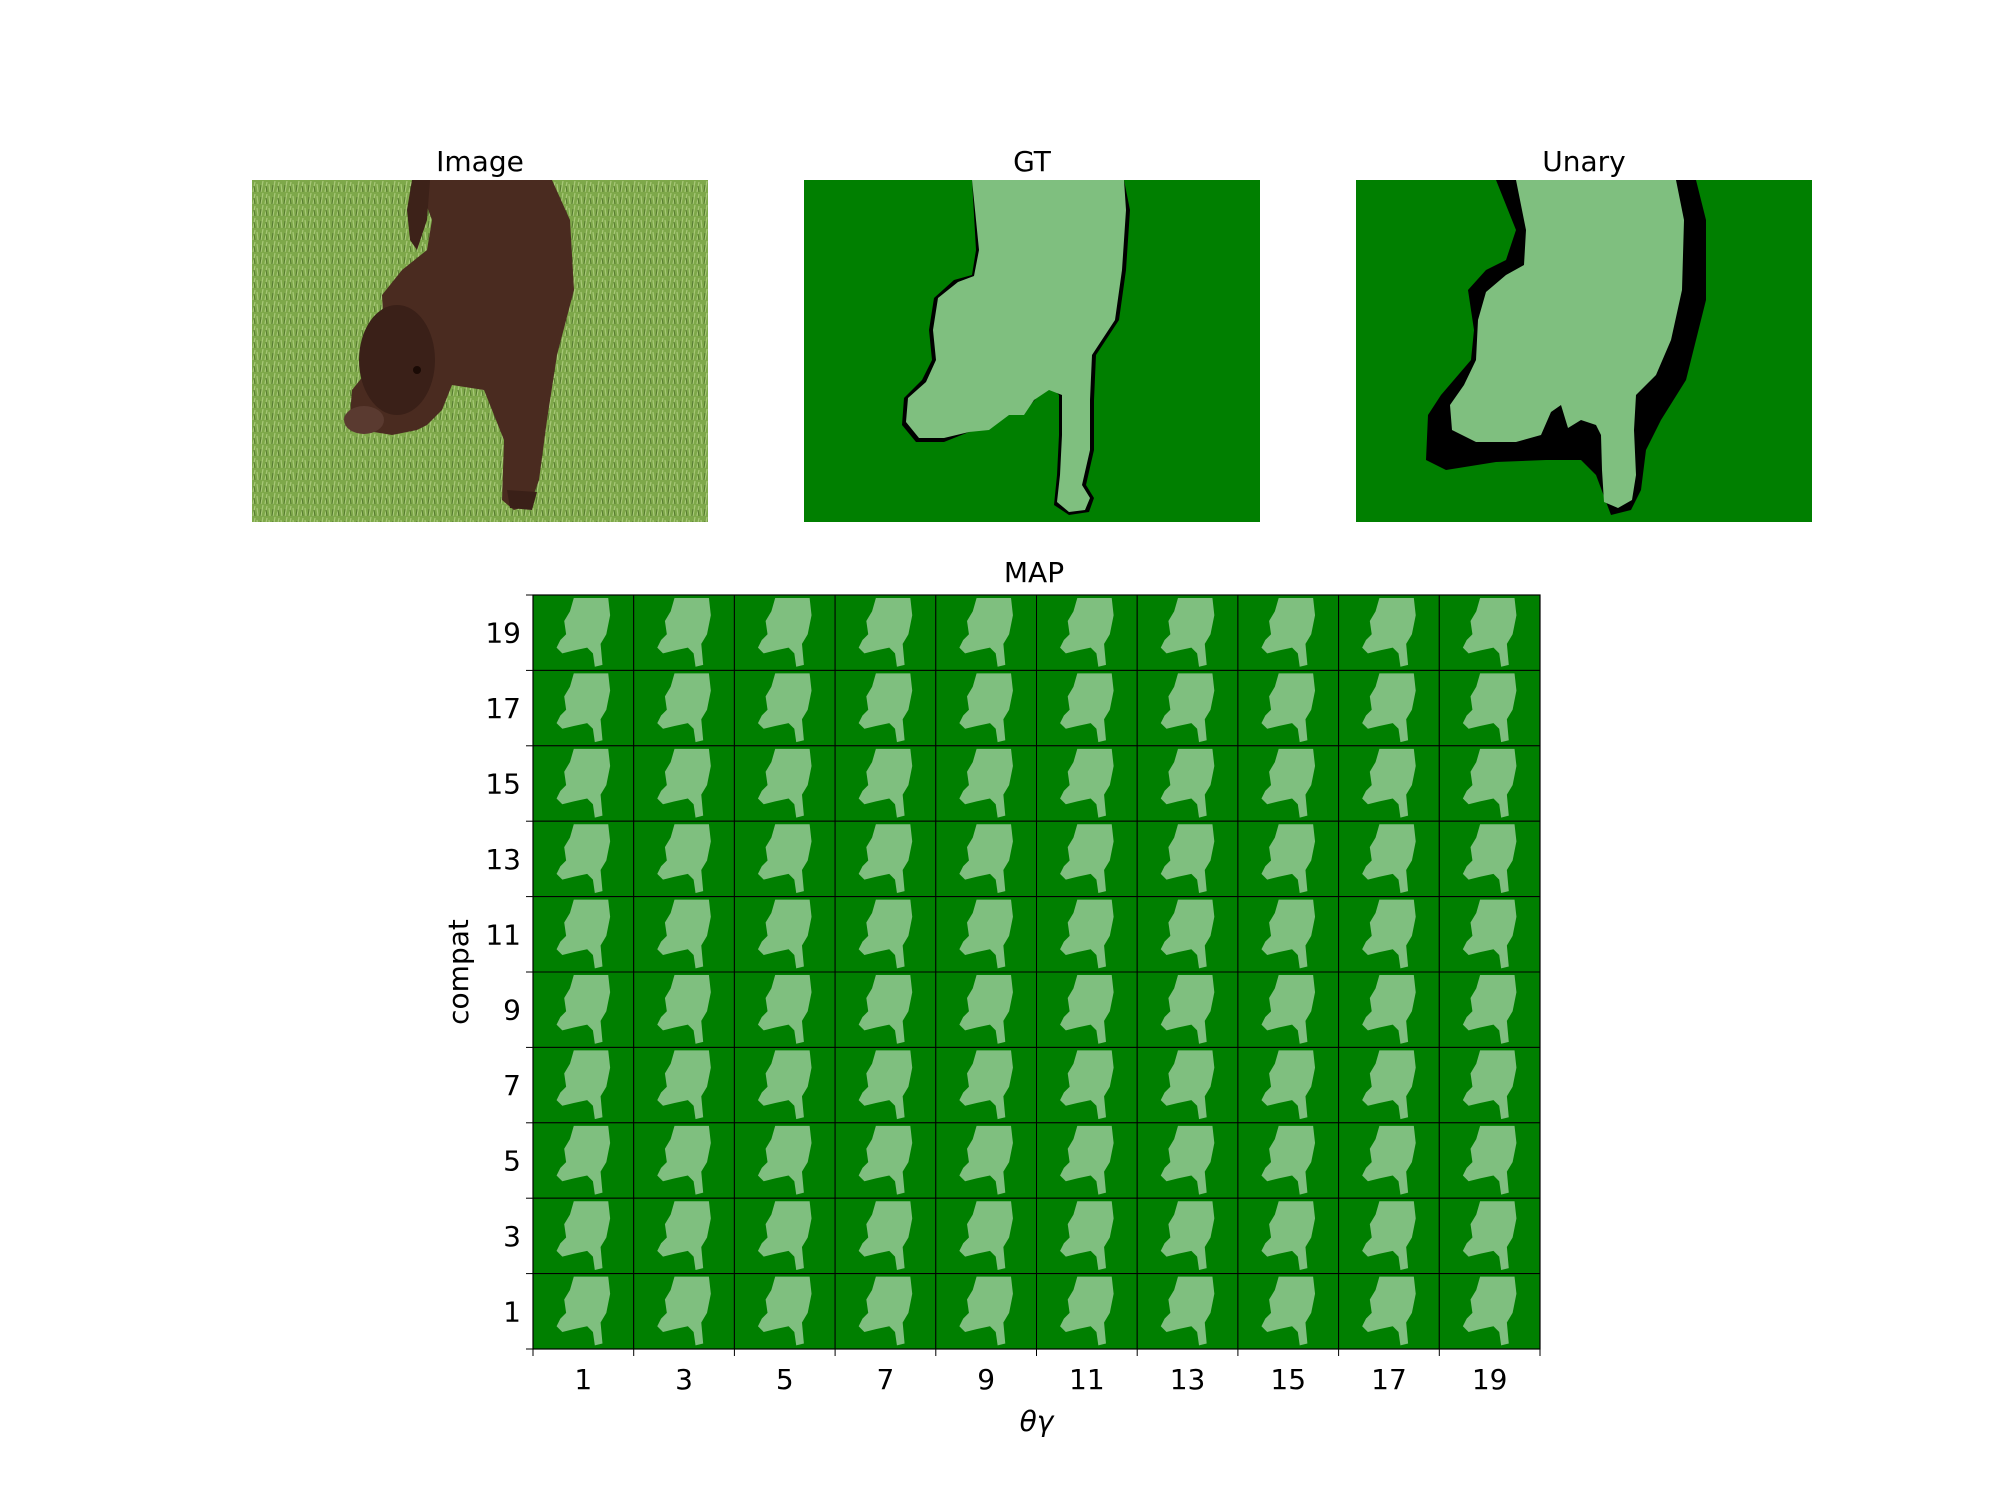 The width and height of the screenshot is (2000, 1500). Describe the element at coordinates (986, 1379) in the screenshot. I see `x-tick-label: 9` at that location.